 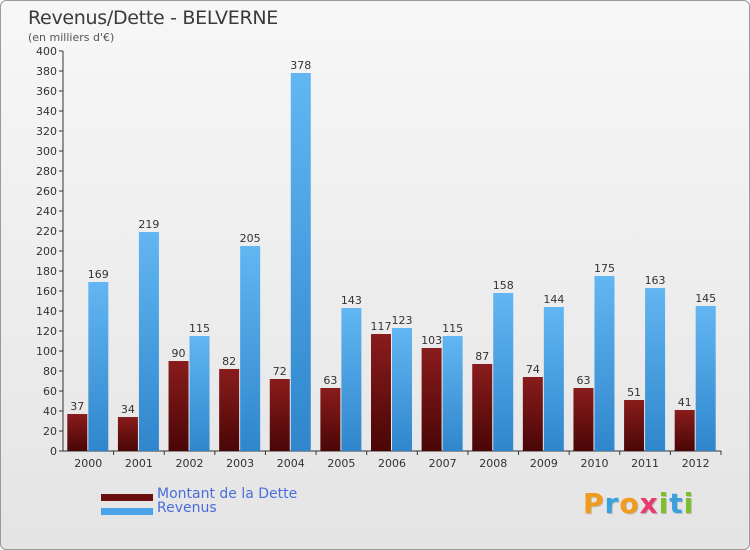 I want to click on y-tick-label: 180, so click(x=46, y=271).